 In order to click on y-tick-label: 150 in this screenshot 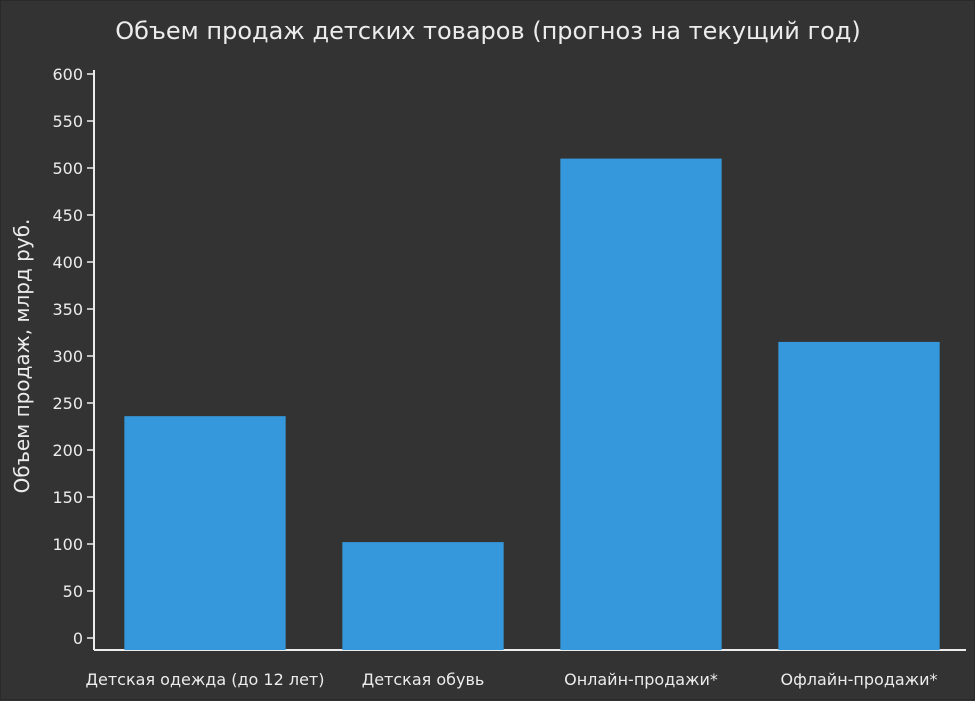, I will do `click(67, 497)`.